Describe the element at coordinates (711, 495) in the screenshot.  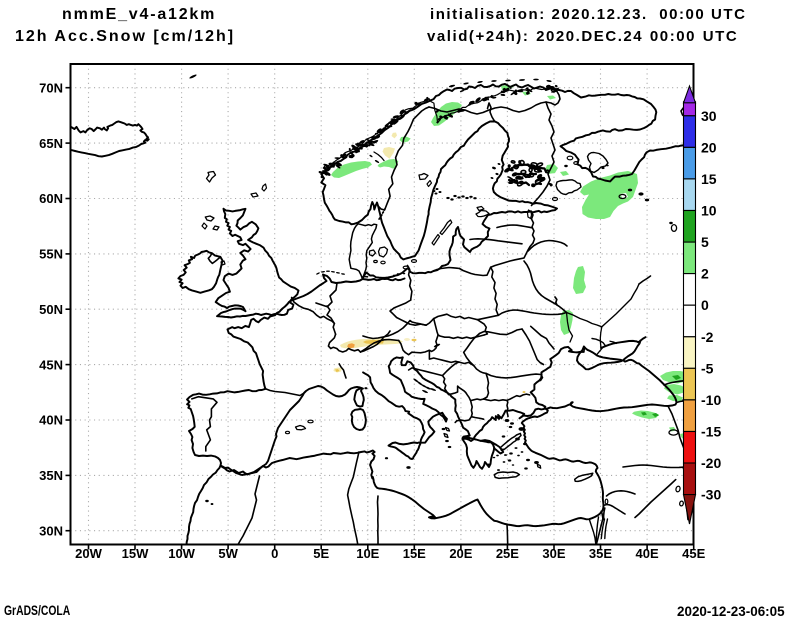
I see `svg-text: -30` at that location.